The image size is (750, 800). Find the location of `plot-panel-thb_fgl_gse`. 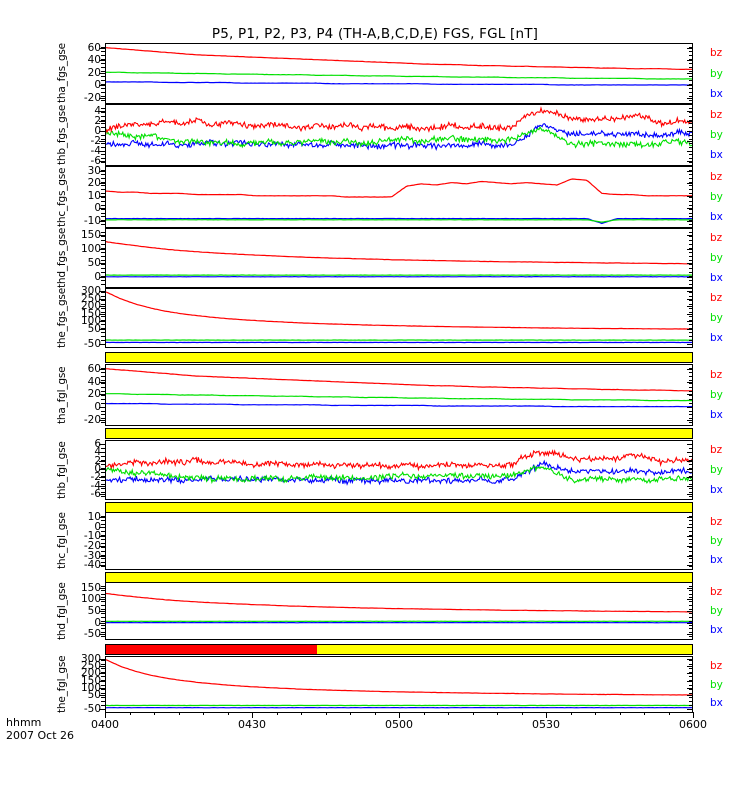

plot-panel-thb_fgl_gse is located at coordinates (399, 470).